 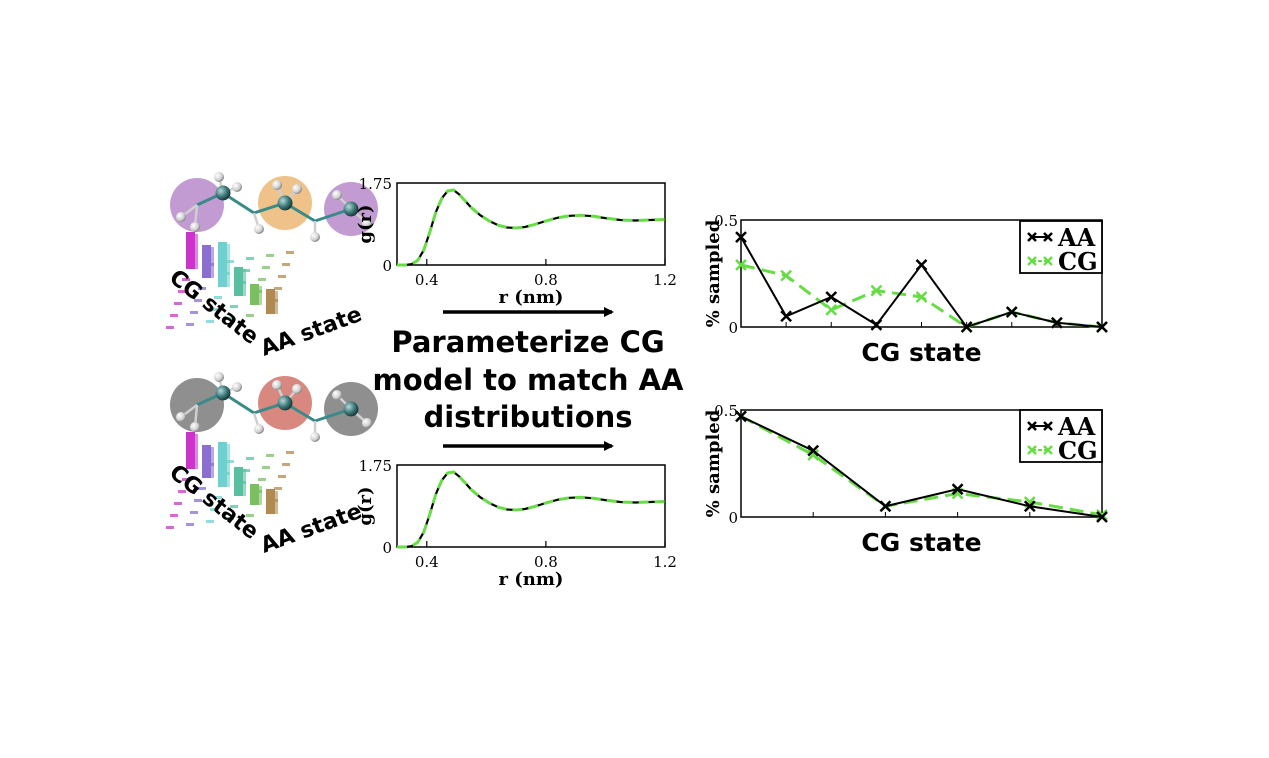 What do you see at coordinates (921, 352) in the screenshot?
I see `x-axis-label: CG state` at bounding box center [921, 352].